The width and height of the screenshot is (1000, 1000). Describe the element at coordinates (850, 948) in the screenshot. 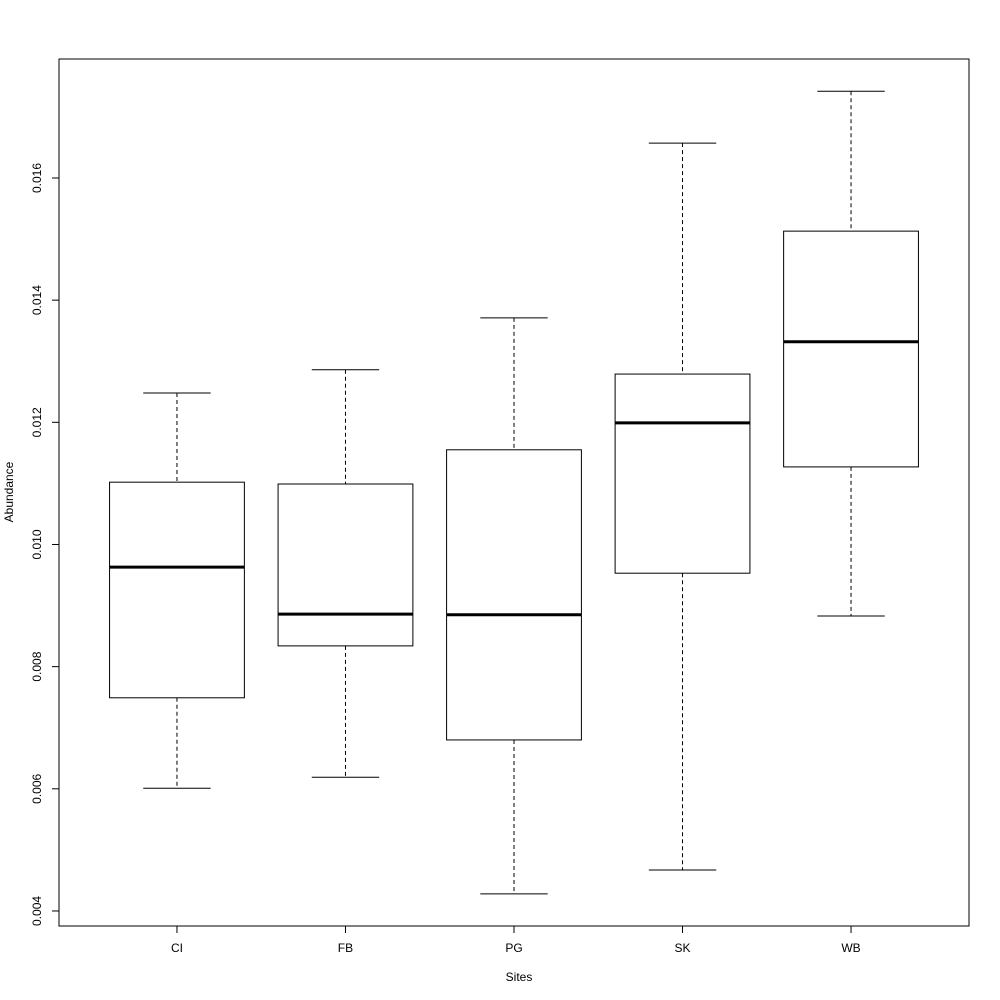

I see `x-tick-label: WB` at that location.